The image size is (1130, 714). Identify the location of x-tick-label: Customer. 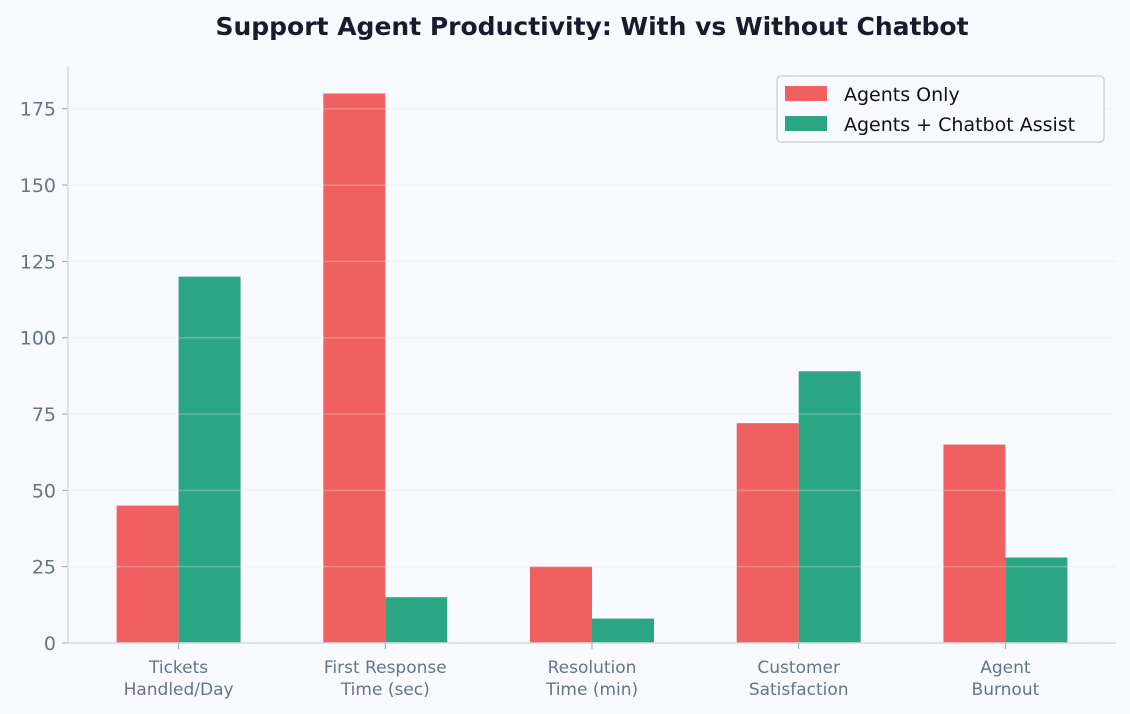
(798, 668).